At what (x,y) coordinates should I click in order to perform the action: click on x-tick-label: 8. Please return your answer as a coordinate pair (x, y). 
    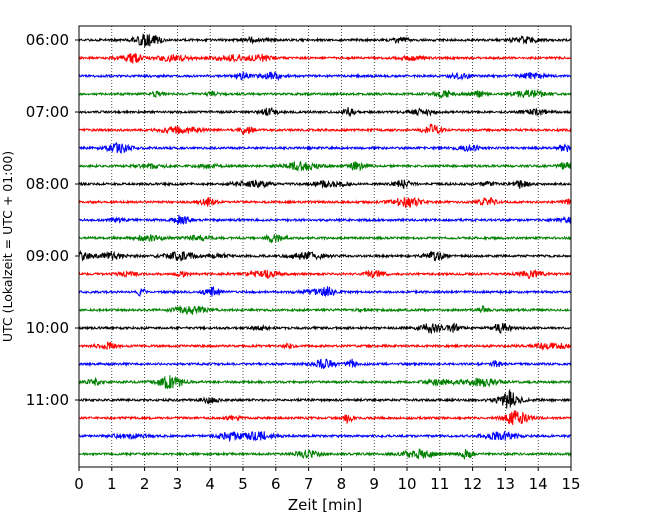
    Looking at the image, I should click on (342, 484).